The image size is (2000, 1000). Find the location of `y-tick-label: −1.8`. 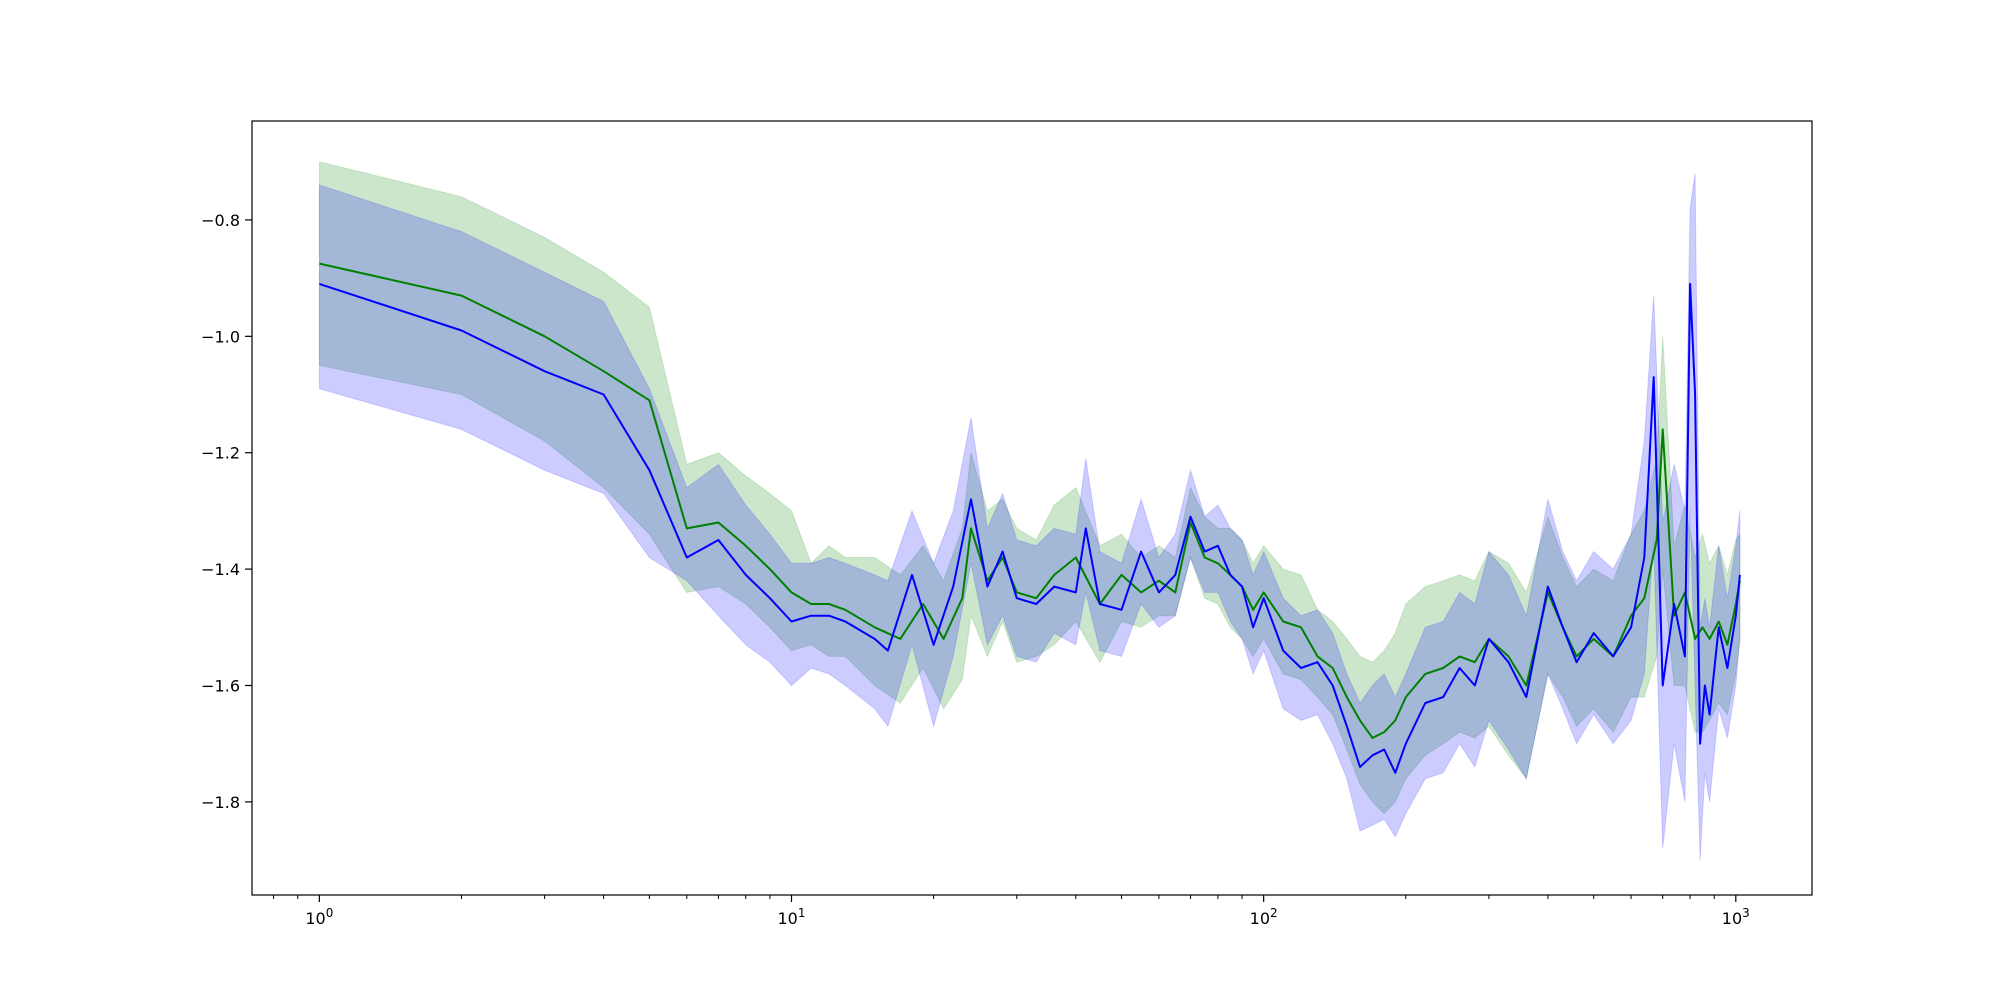

y-tick-label: −1.8 is located at coordinates (220, 802).